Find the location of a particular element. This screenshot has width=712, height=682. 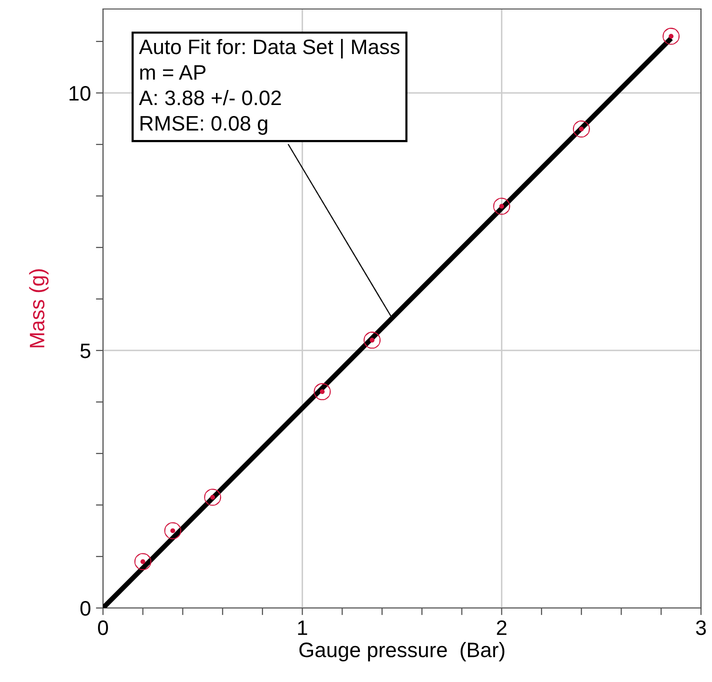

y-tick-label: 10 is located at coordinates (80, 93).